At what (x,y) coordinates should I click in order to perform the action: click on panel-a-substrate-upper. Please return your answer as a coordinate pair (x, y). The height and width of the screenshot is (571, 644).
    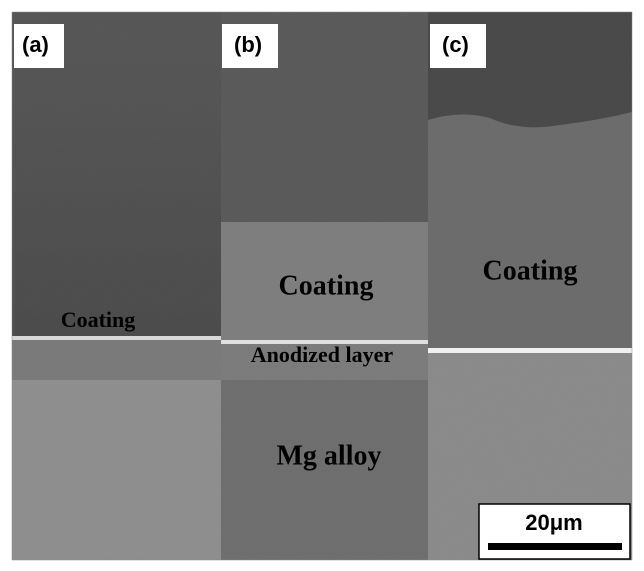
    Looking at the image, I should click on (116, 360).